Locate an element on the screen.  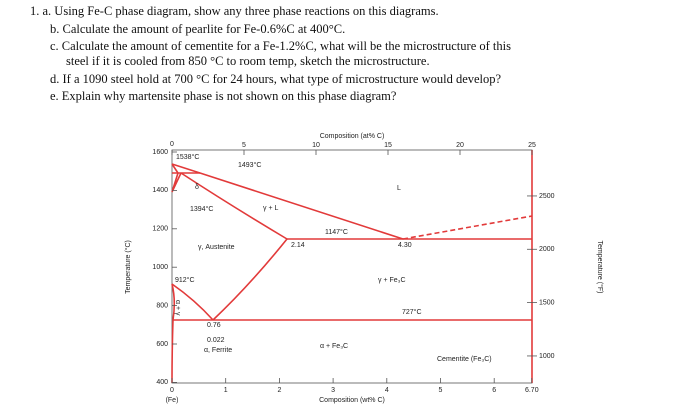
left-tick-label: 1000 is located at coordinates (160, 267).